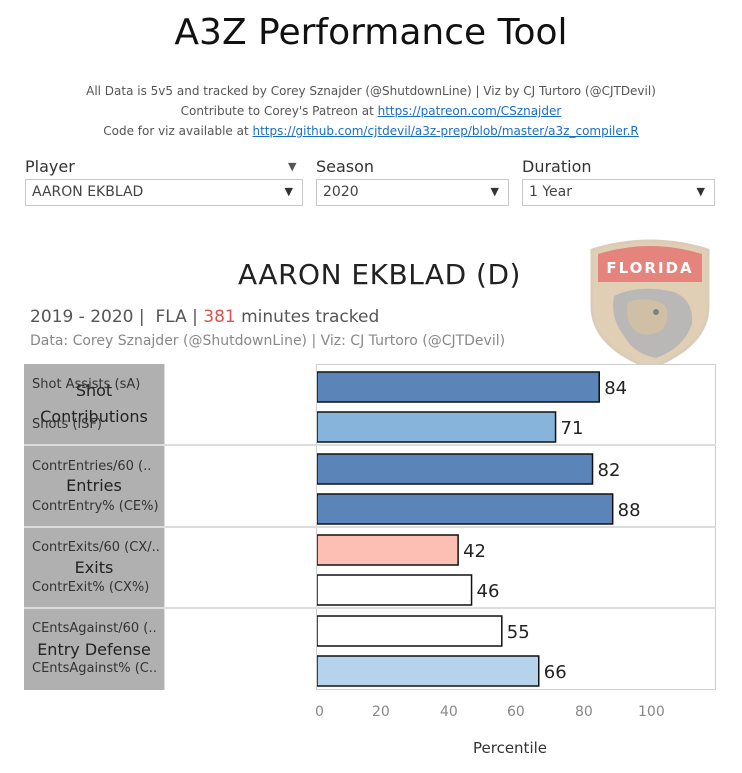 This screenshot has width=742, height=773. Describe the element at coordinates (412, 192) in the screenshot. I see `season-select: 2020 ▼` at that location.